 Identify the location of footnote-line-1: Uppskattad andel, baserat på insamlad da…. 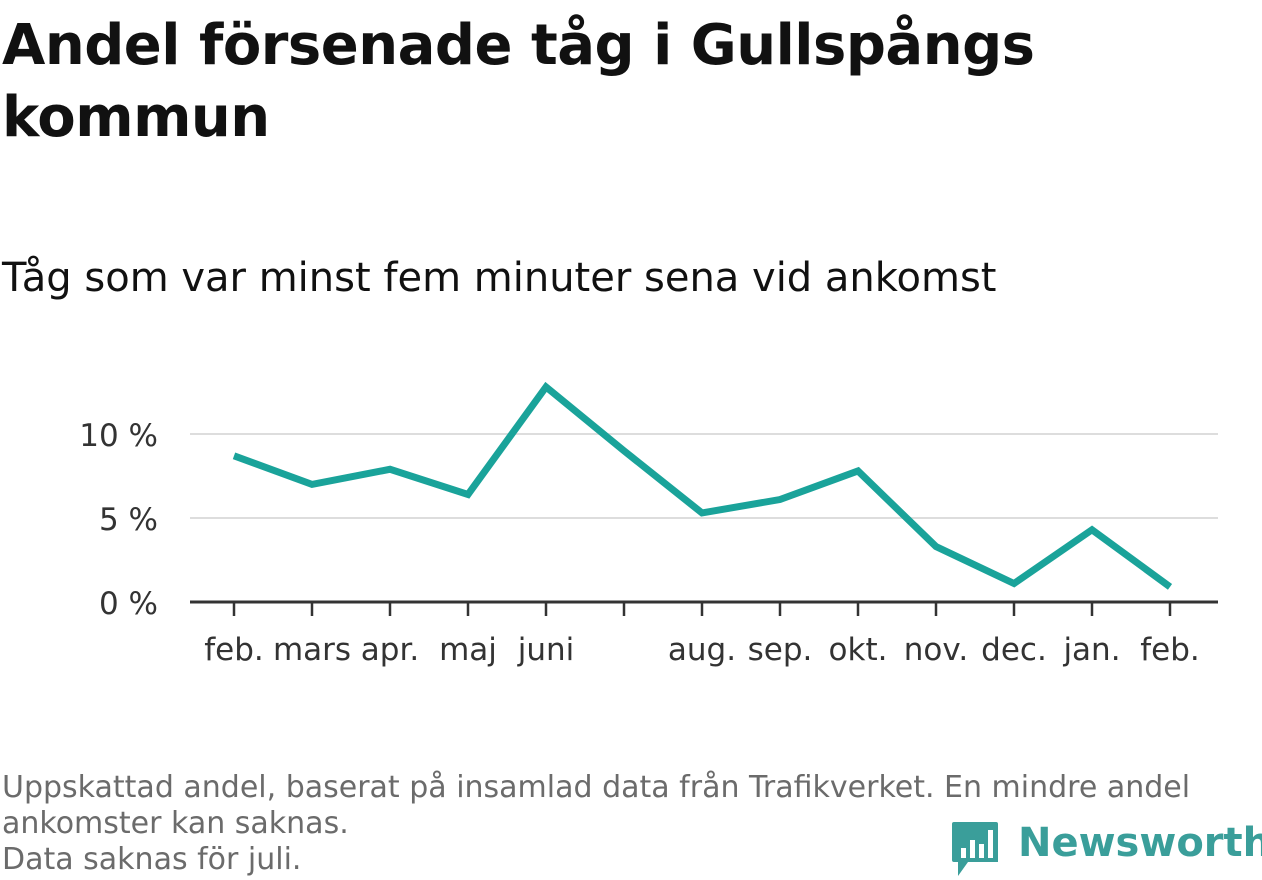
(627, 788).